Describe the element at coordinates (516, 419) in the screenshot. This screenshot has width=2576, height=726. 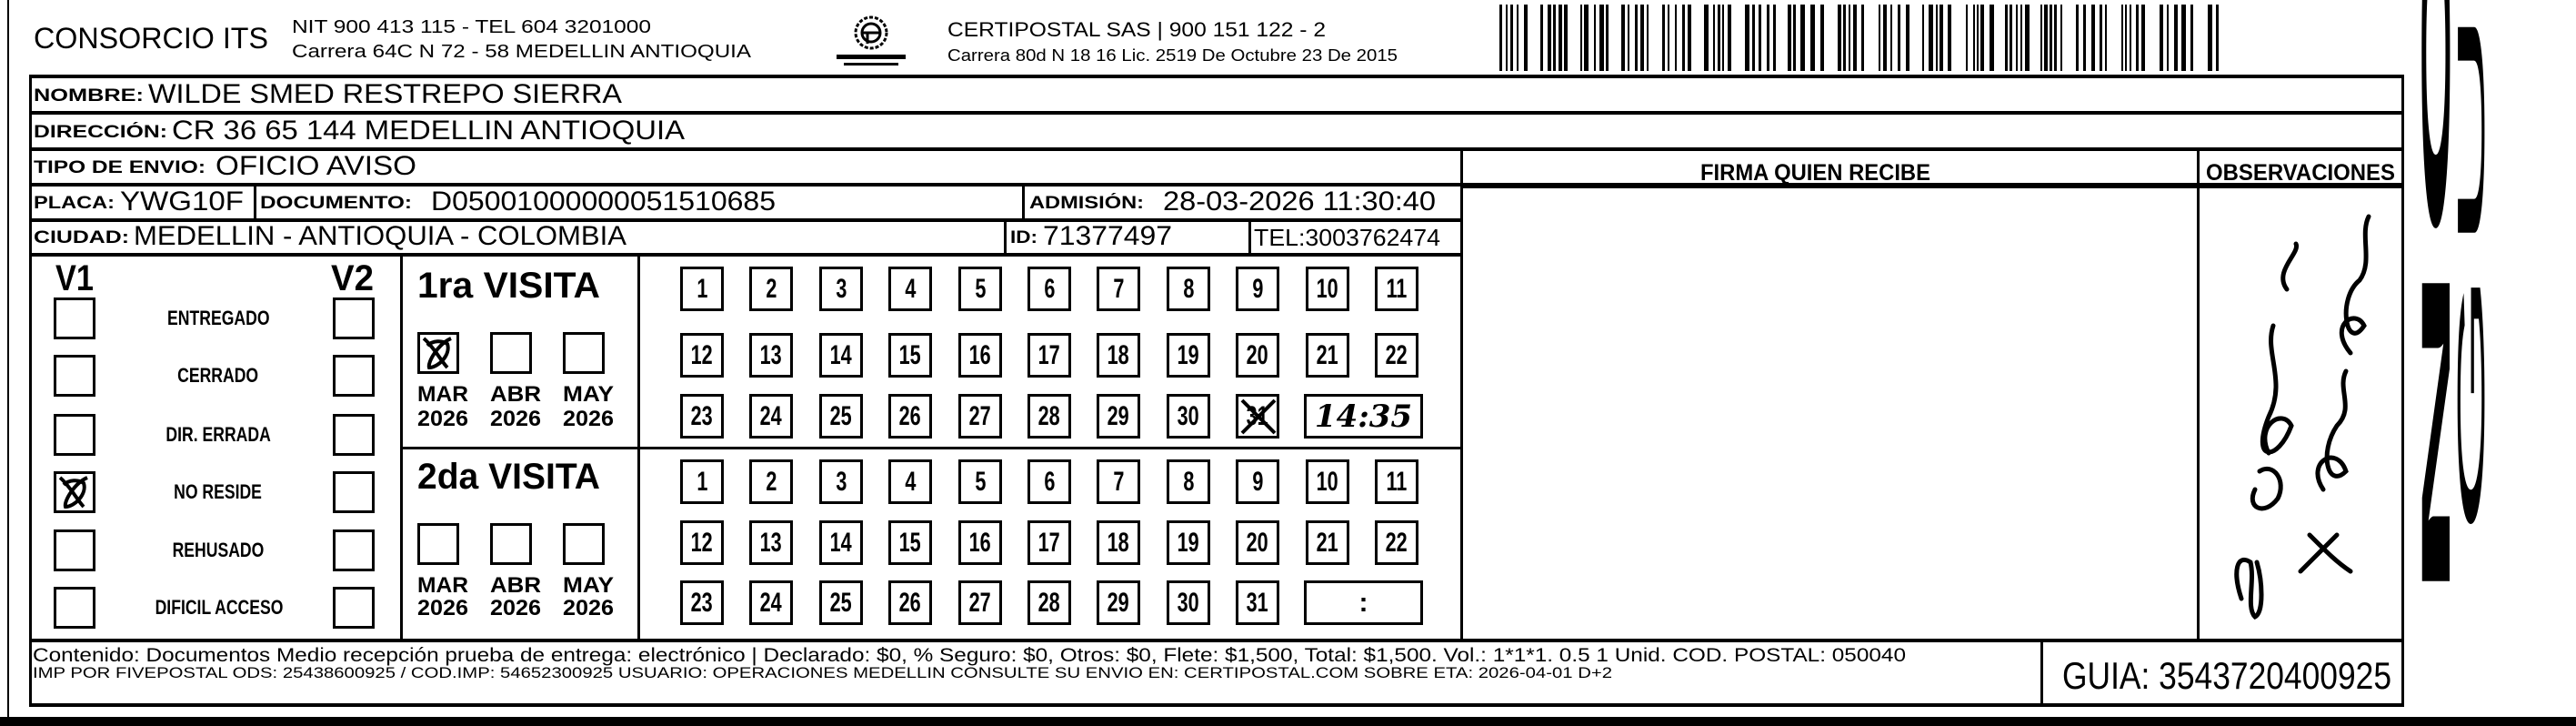
I see `year-label: 2026` at that location.